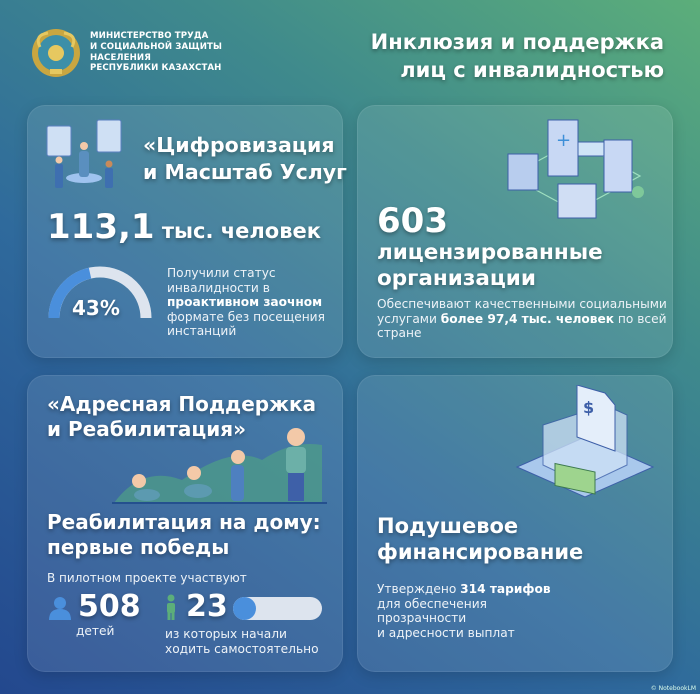 The width and height of the screenshot is (700, 694). Describe the element at coordinates (84, 153) in the screenshot. I see `digital-services-illustration-icon` at that location.